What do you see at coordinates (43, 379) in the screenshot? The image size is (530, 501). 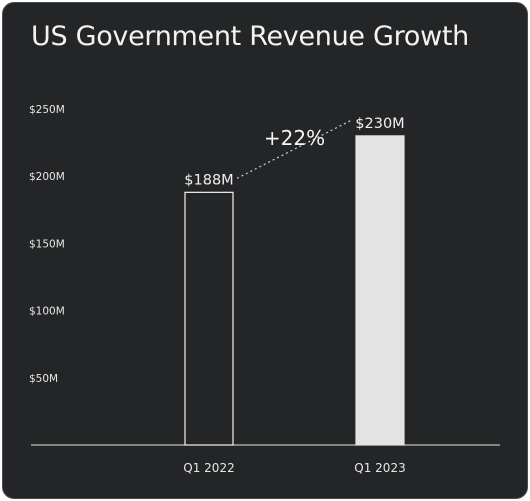 I see `y-tick-label: $50M` at bounding box center [43, 379].